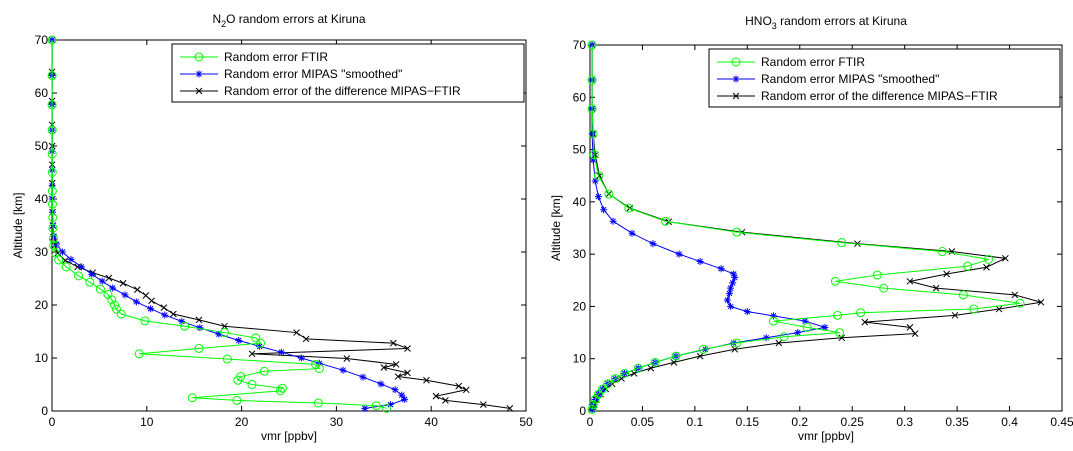 The width and height of the screenshot is (1073, 451). I want to click on chart-title: HNO3 random errors at Kiruna, so click(826, 22).